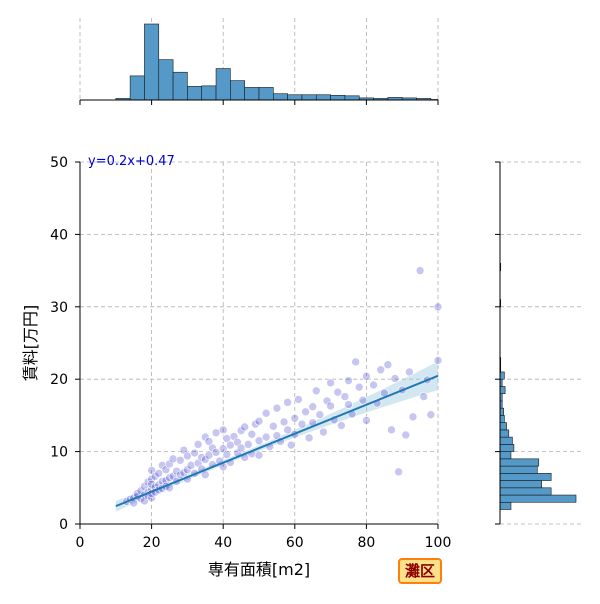 The height and width of the screenshot is (604, 600). What do you see at coordinates (59, 163) in the screenshot?
I see `y-tick-label: 50` at bounding box center [59, 163].